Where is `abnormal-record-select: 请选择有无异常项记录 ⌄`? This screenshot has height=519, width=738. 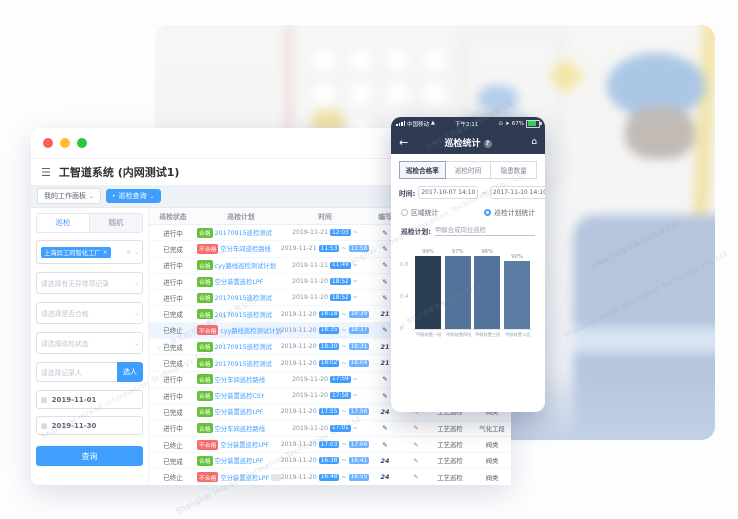 abnormal-record-select: 请选择有无异常项记录 ⌄ is located at coordinates (89, 283).